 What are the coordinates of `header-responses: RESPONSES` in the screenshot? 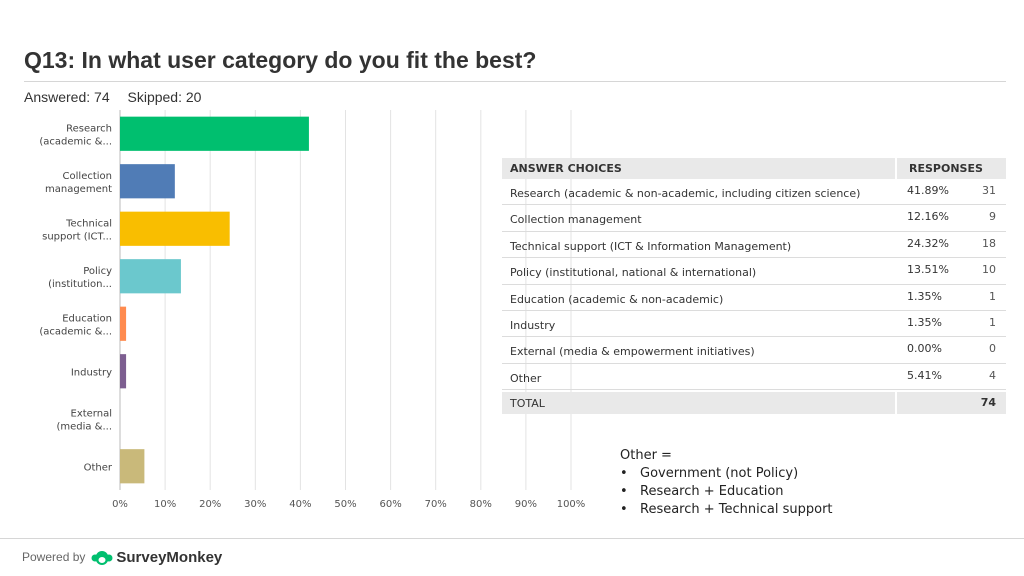 It's located at (950, 168).